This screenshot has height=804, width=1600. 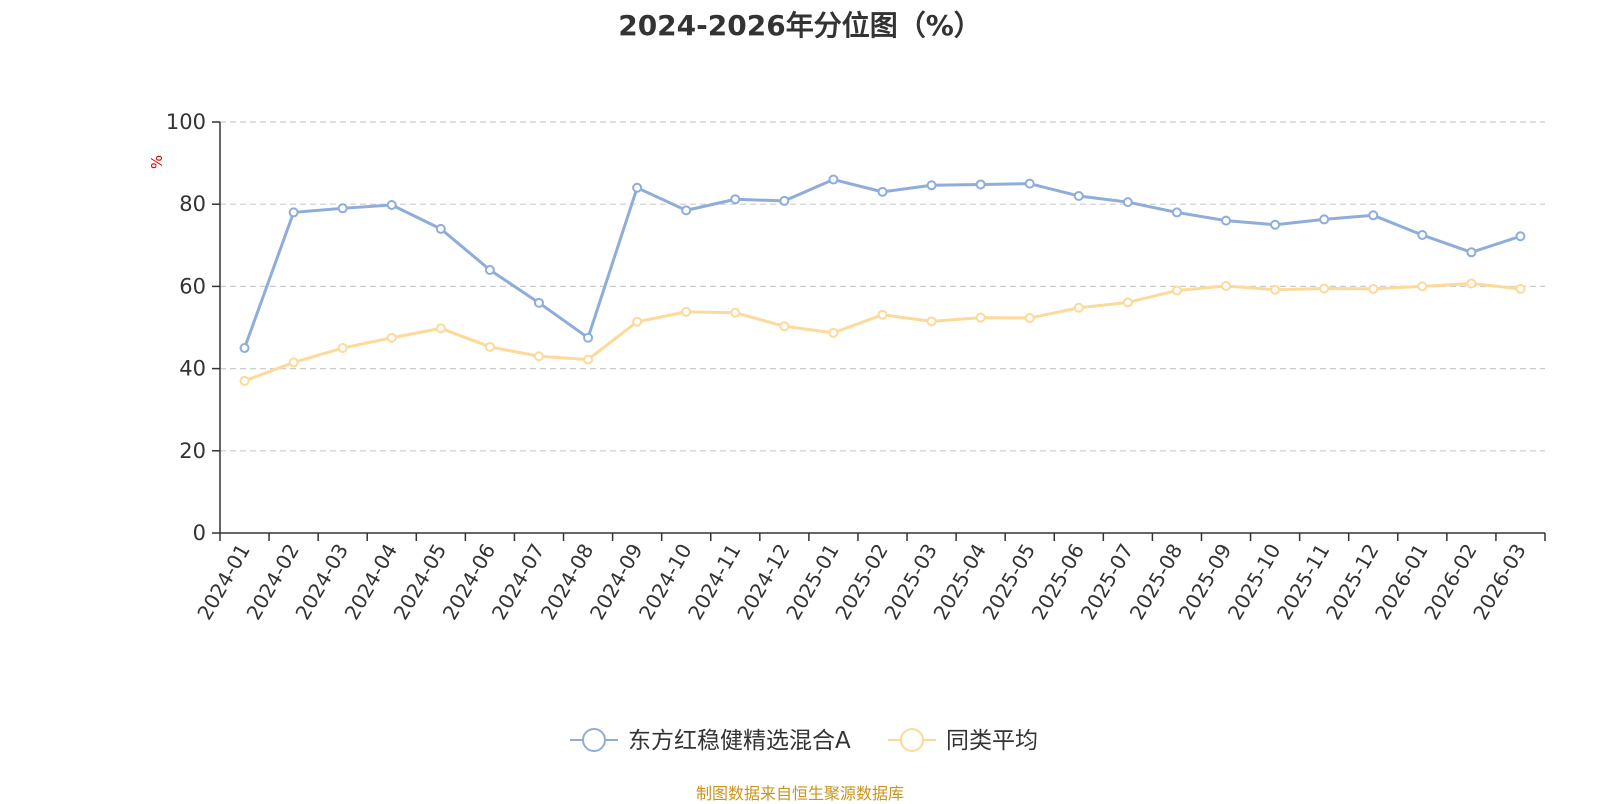 I want to click on y-tick-label: 100, so click(x=186, y=122).